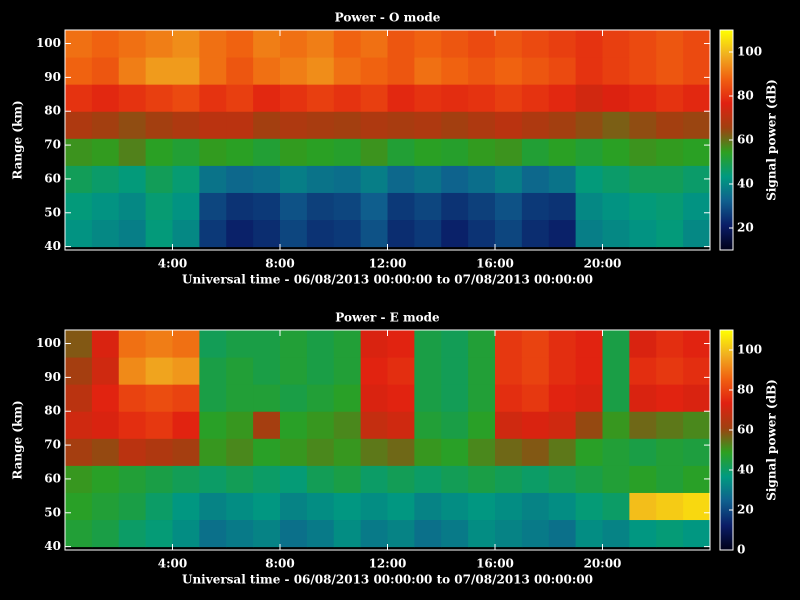 The width and height of the screenshot is (800, 600). I want to click on y-tick-label: 60, so click(52, 178).